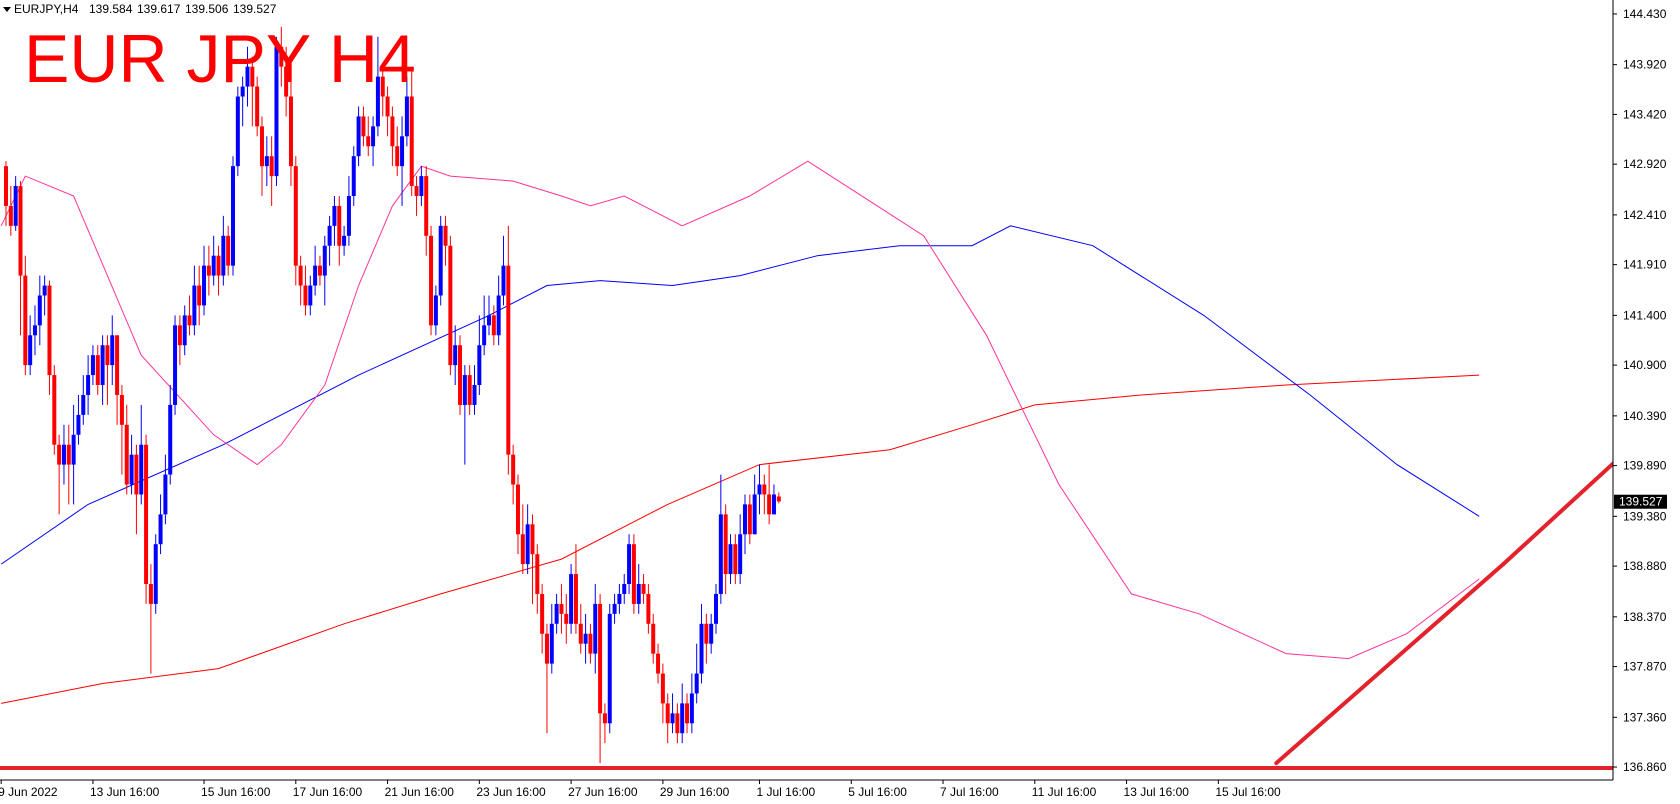 The image size is (1680, 804). Describe the element at coordinates (1645, 667) in the screenshot. I see `price-tick-label: 137.870` at that location.